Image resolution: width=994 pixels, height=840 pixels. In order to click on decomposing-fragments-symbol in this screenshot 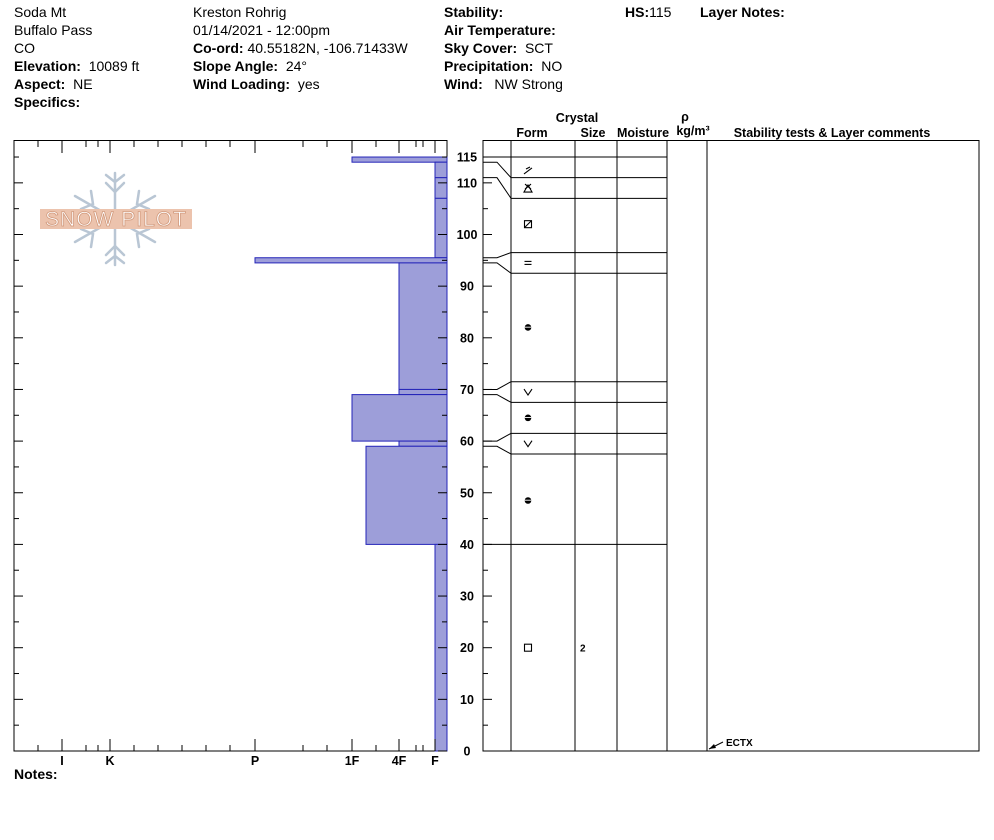, I will do `click(528, 170)`.